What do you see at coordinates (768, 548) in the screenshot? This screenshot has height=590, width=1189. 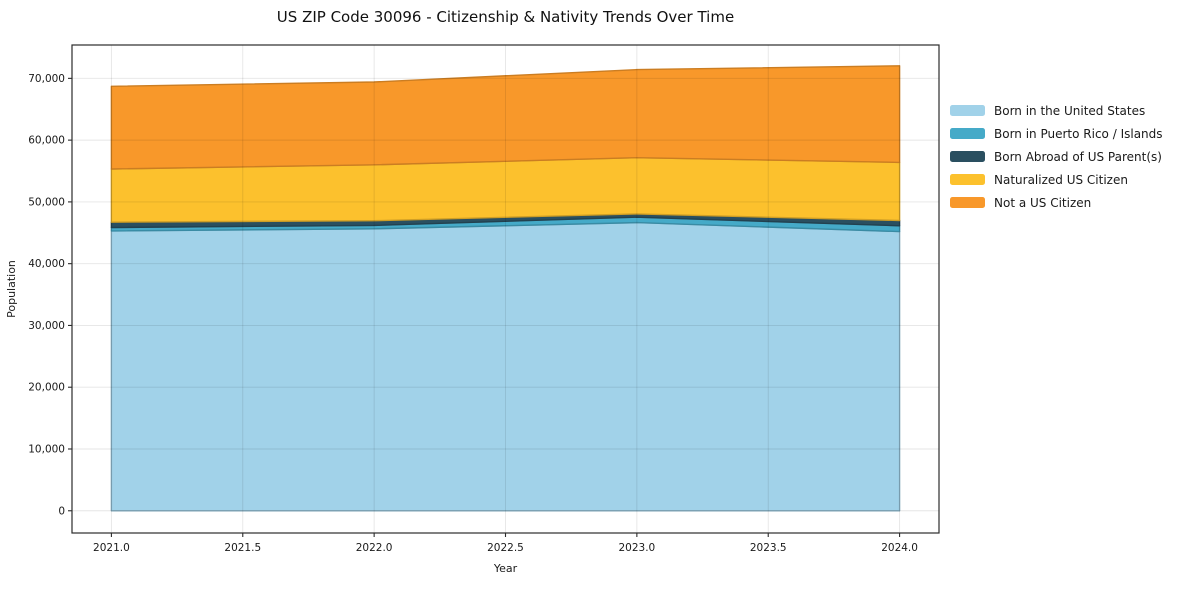 I see `x-tick-label: 2023.5` at bounding box center [768, 548].